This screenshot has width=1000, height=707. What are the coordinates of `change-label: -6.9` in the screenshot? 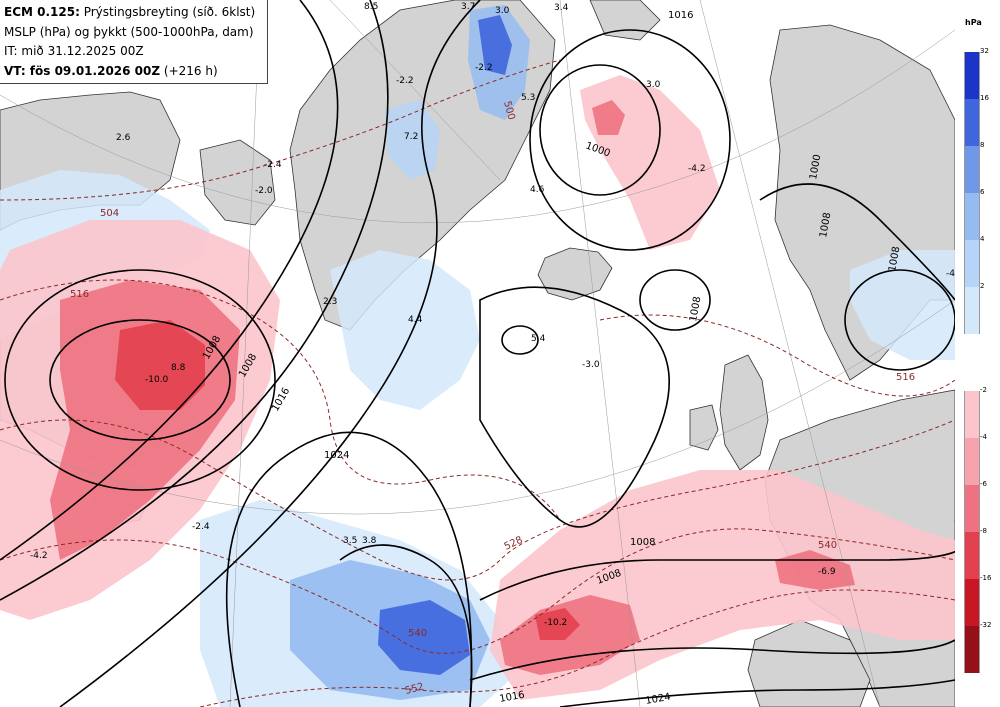 It's located at (827, 572).